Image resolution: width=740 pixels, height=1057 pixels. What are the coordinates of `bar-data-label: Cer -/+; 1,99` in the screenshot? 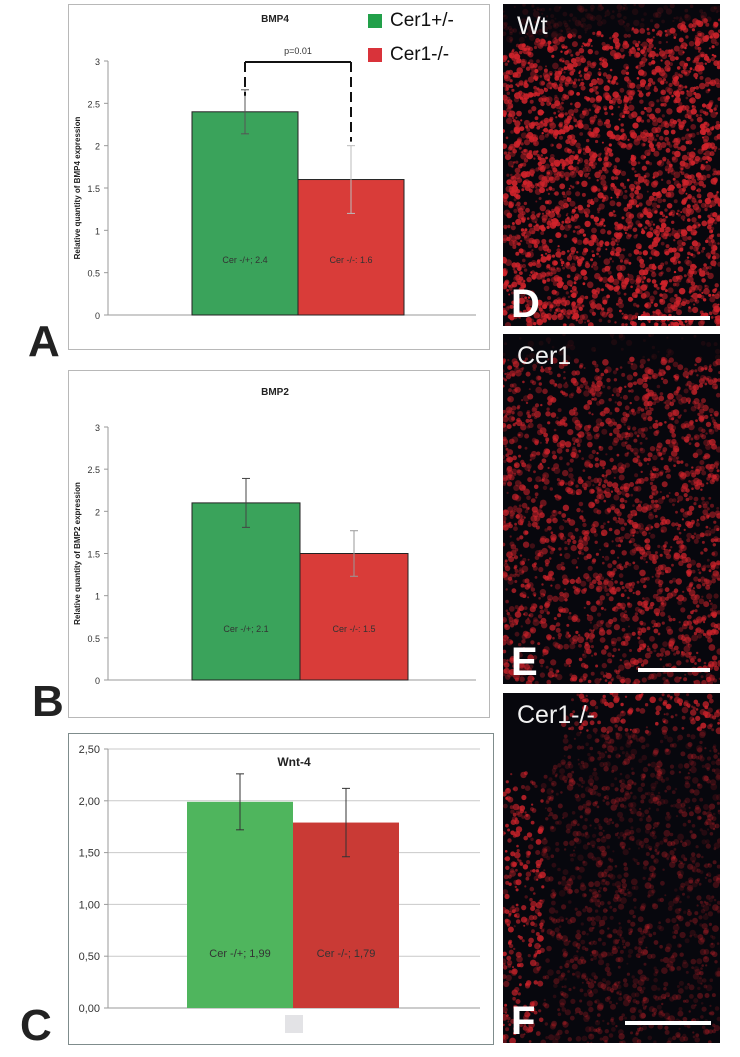 It's located at (239, 954).